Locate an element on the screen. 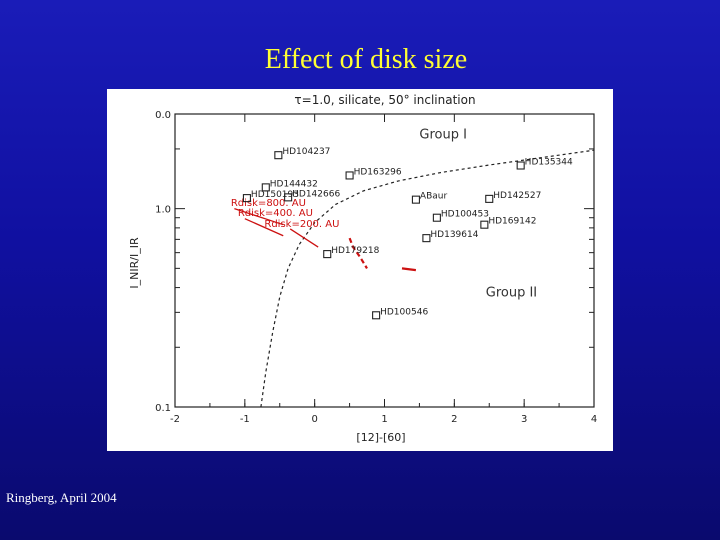 The image size is (720, 540). slide-title: Effect of disk size is located at coordinates (366, 59).